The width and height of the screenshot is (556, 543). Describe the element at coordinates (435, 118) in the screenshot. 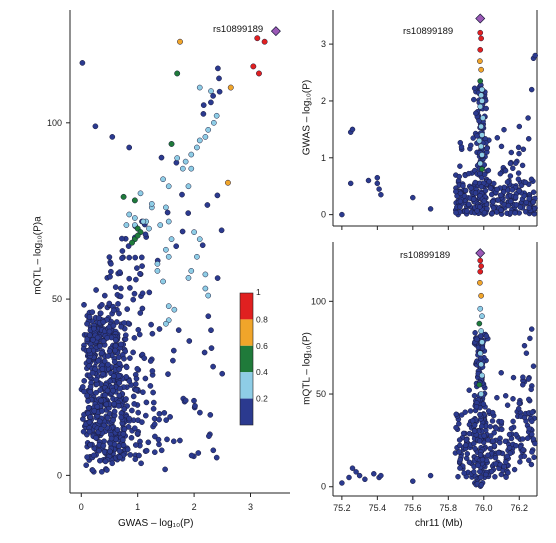

I see `gwas-axes` at that location.